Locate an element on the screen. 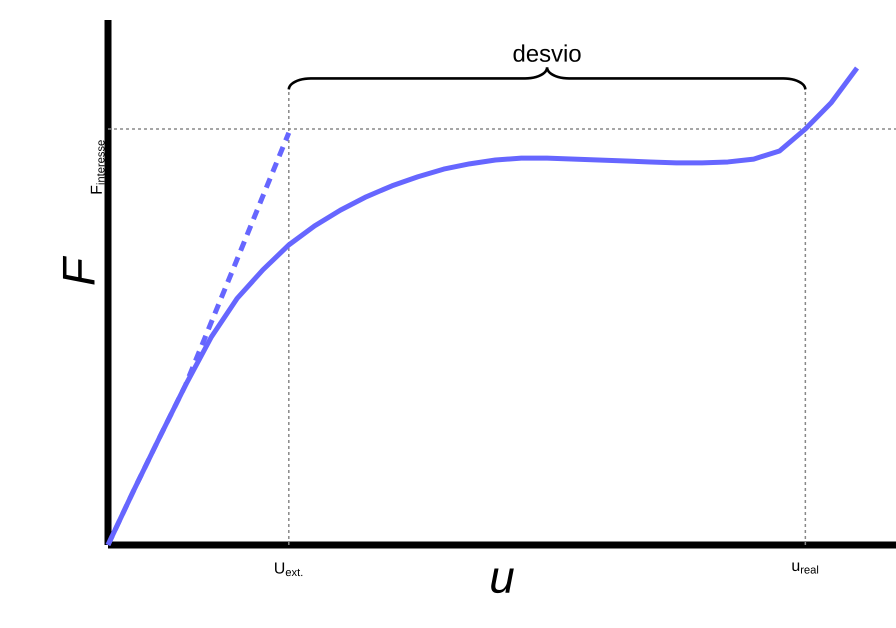 This screenshot has width=896, height=628. x-tick-label: u$_{real}$ is located at coordinates (805, 568).